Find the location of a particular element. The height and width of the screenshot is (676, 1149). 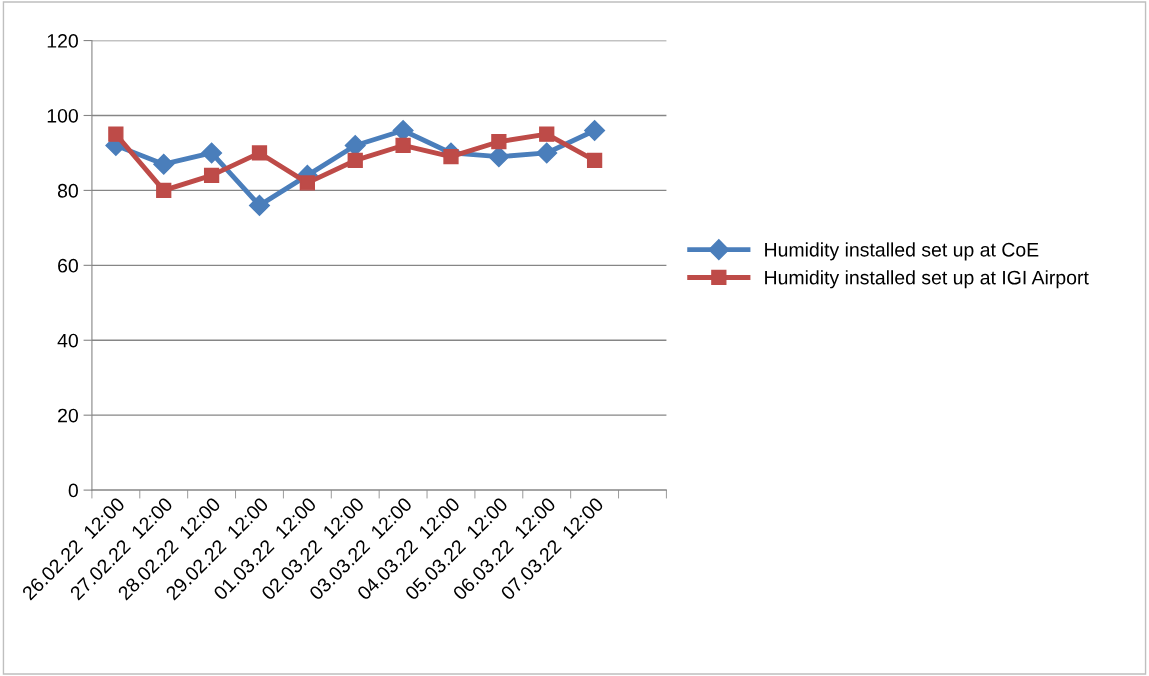

y-tick-label: 120 is located at coordinates (62, 41).